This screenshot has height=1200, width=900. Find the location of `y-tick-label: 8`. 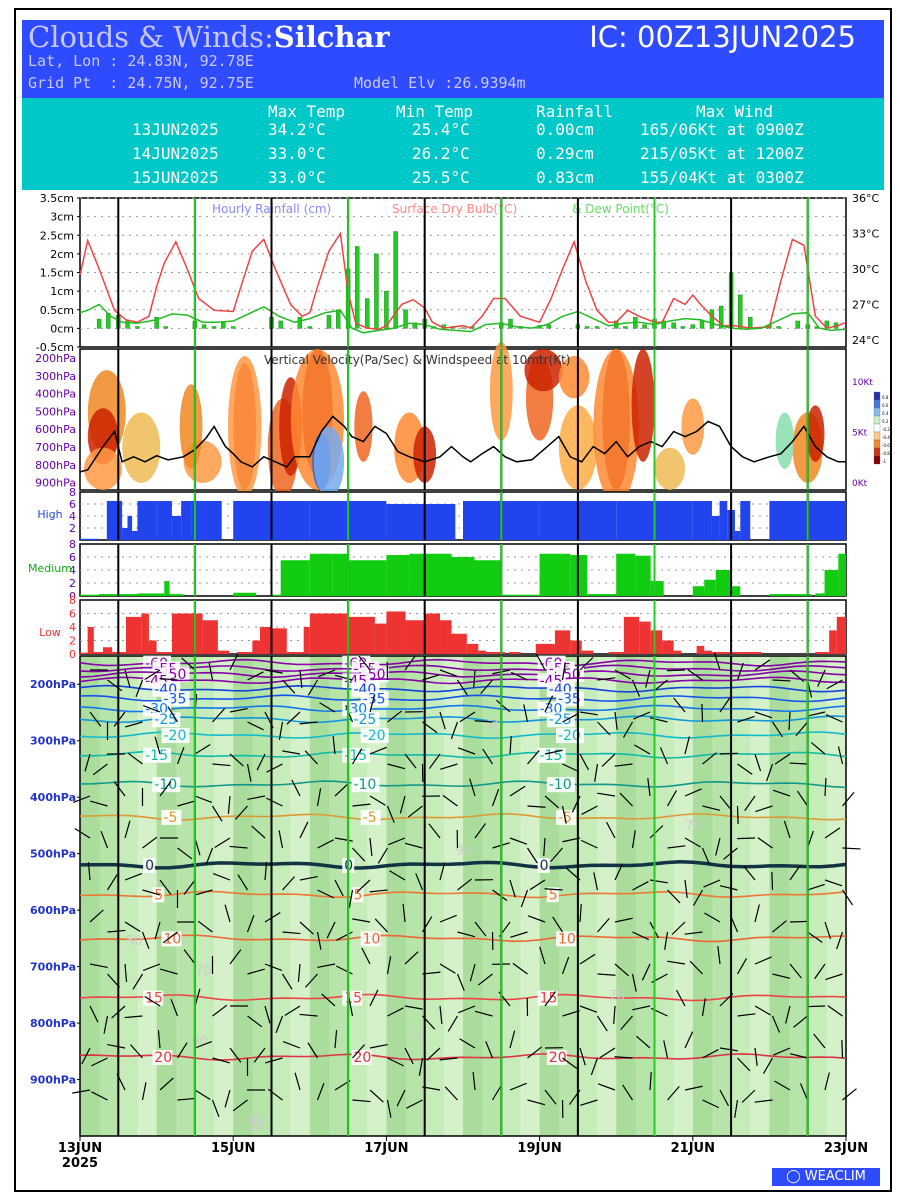

y-tick-label: 8 is located at coordinates (72, 600).